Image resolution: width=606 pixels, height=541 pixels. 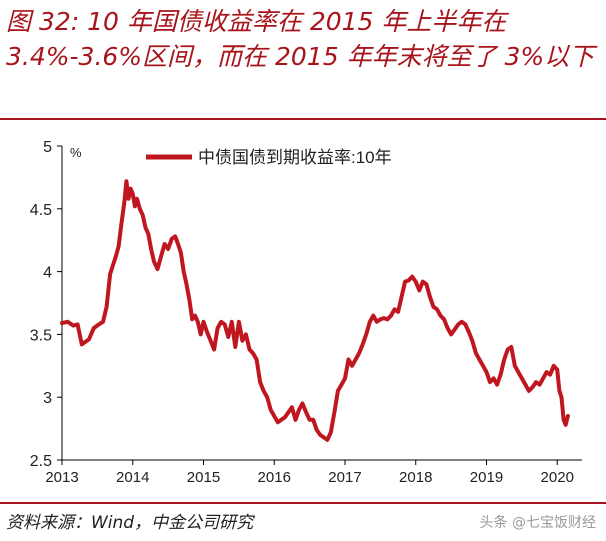 I want to click on legend-label: 中债国债到期收益率:10年, so click(x=295, y=157).